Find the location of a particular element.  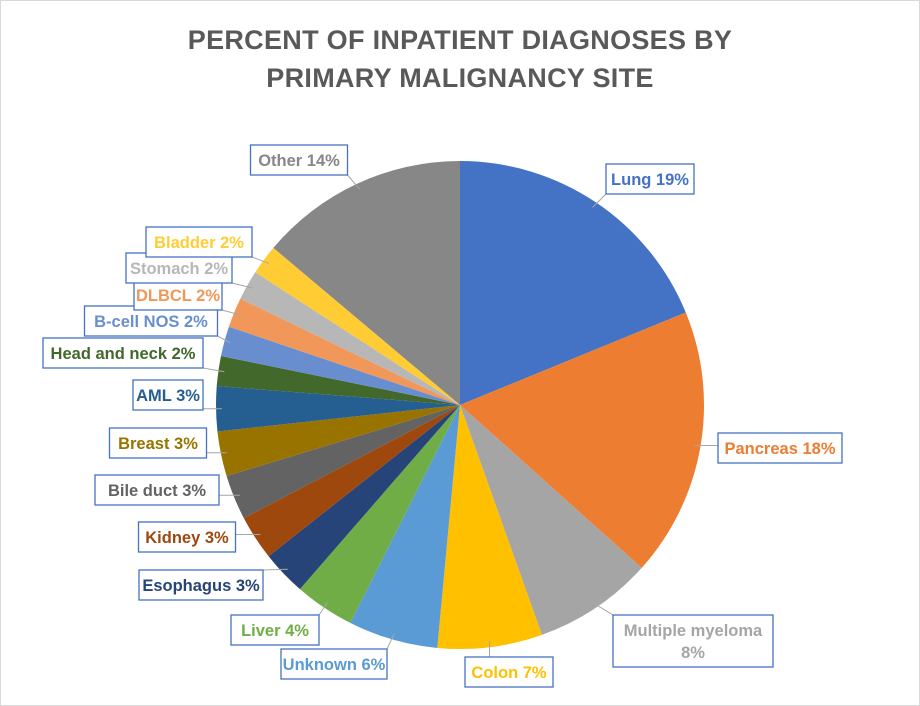

data-label-other: Other 14% is located at coordinates (299, 161).